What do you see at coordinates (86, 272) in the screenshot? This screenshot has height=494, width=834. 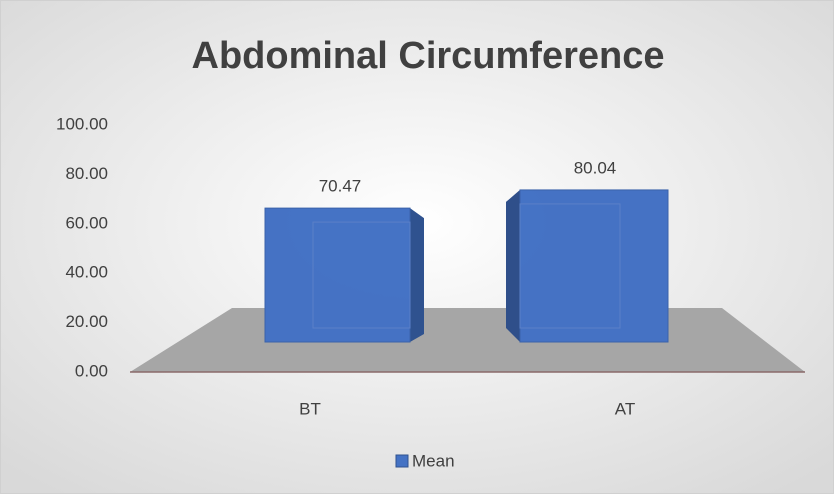 I see `y-tick-label: 40.00` at bounding box center [86, 272].